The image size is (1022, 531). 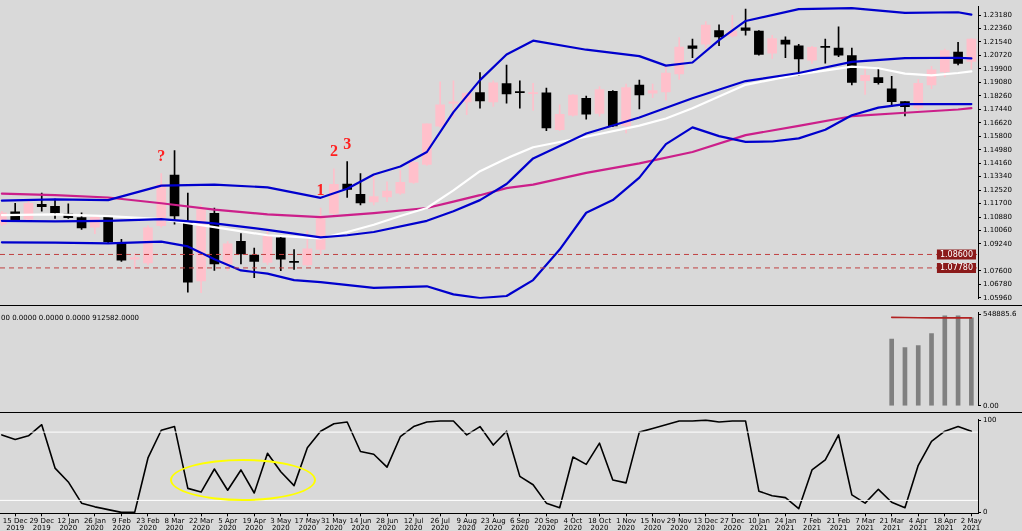 I want to click on annotation: 2, so click(x=333, y=150).